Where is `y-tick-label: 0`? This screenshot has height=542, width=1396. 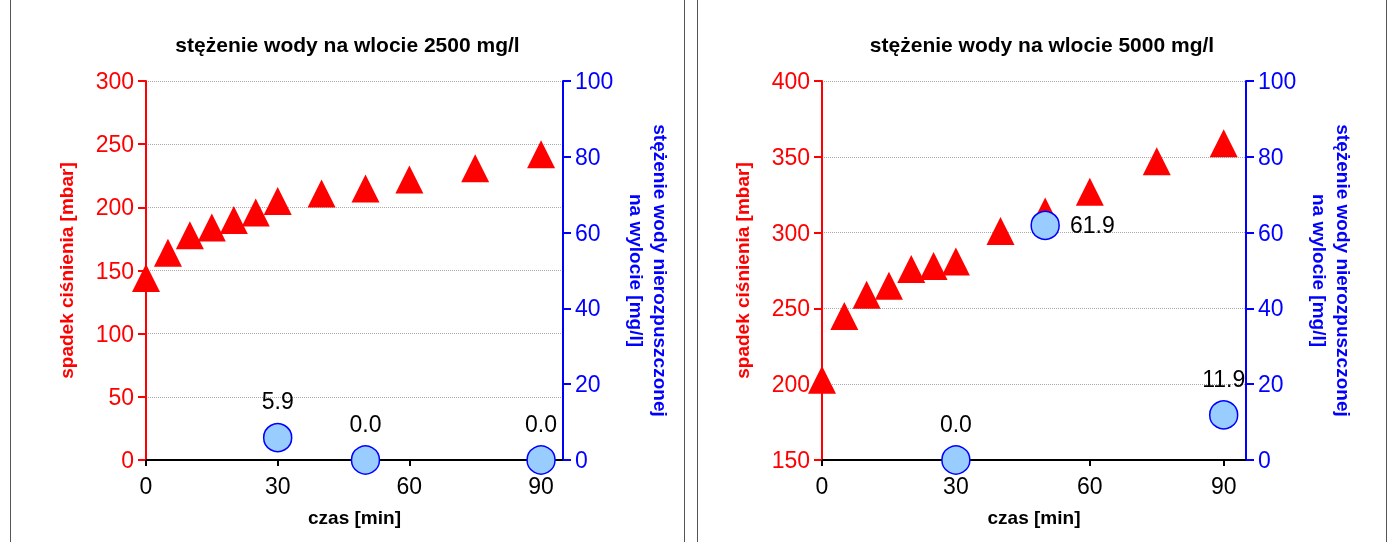 y-tick-label: 0 is located at coordinates (127, 460).